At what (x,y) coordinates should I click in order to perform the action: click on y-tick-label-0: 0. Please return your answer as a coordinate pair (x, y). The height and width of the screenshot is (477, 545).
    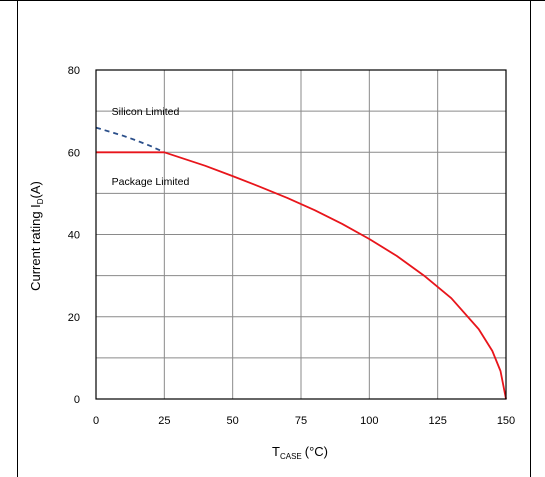
    Looking at the image, I should click on (77, 400).